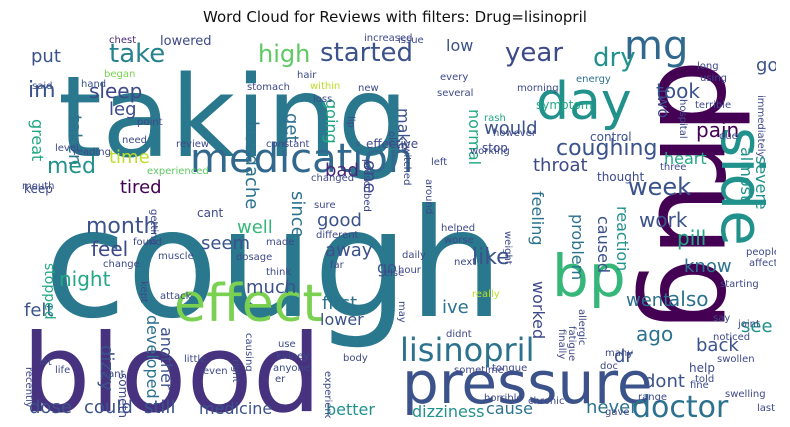 This screenshot has width=790, height=427. Describe the element at coordinates (291, 128) in the screenshot. I see `word-get: get` at that location.